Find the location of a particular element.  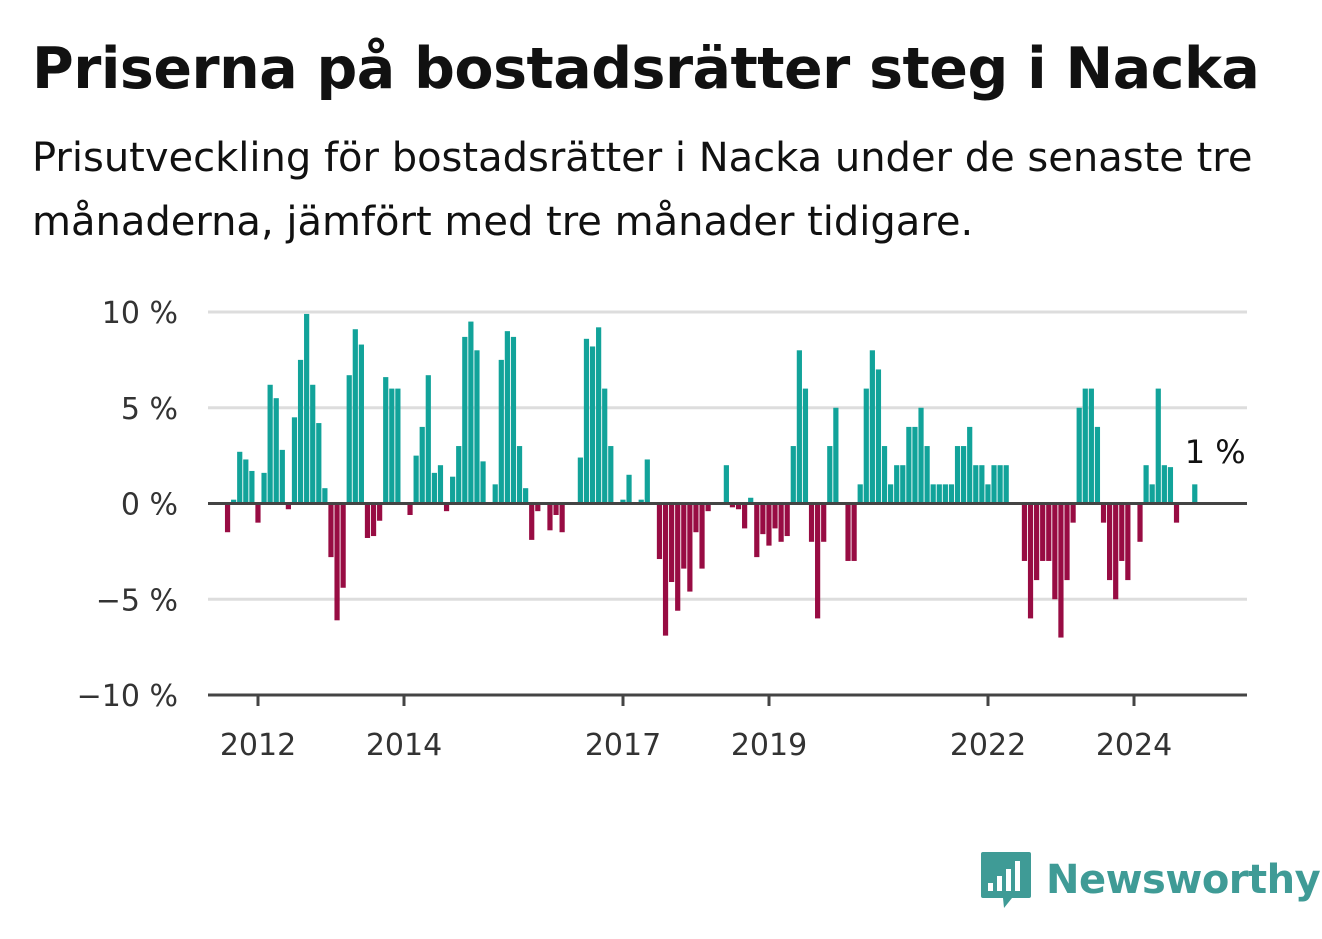

chart-title: Priserna på bostadsrätter steg i Nacka is located at coordinates (646, 69).